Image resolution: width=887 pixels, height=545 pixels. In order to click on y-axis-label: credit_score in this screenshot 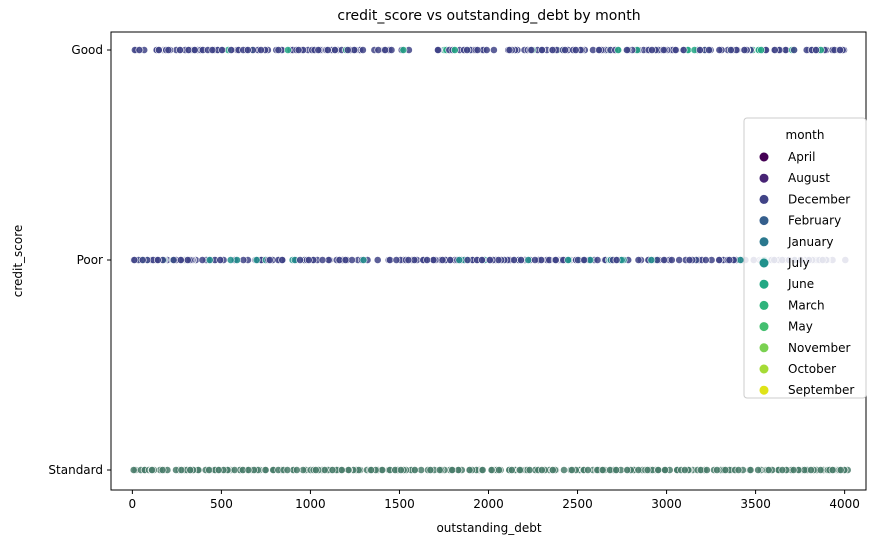, I will do `click(18, 261)`.